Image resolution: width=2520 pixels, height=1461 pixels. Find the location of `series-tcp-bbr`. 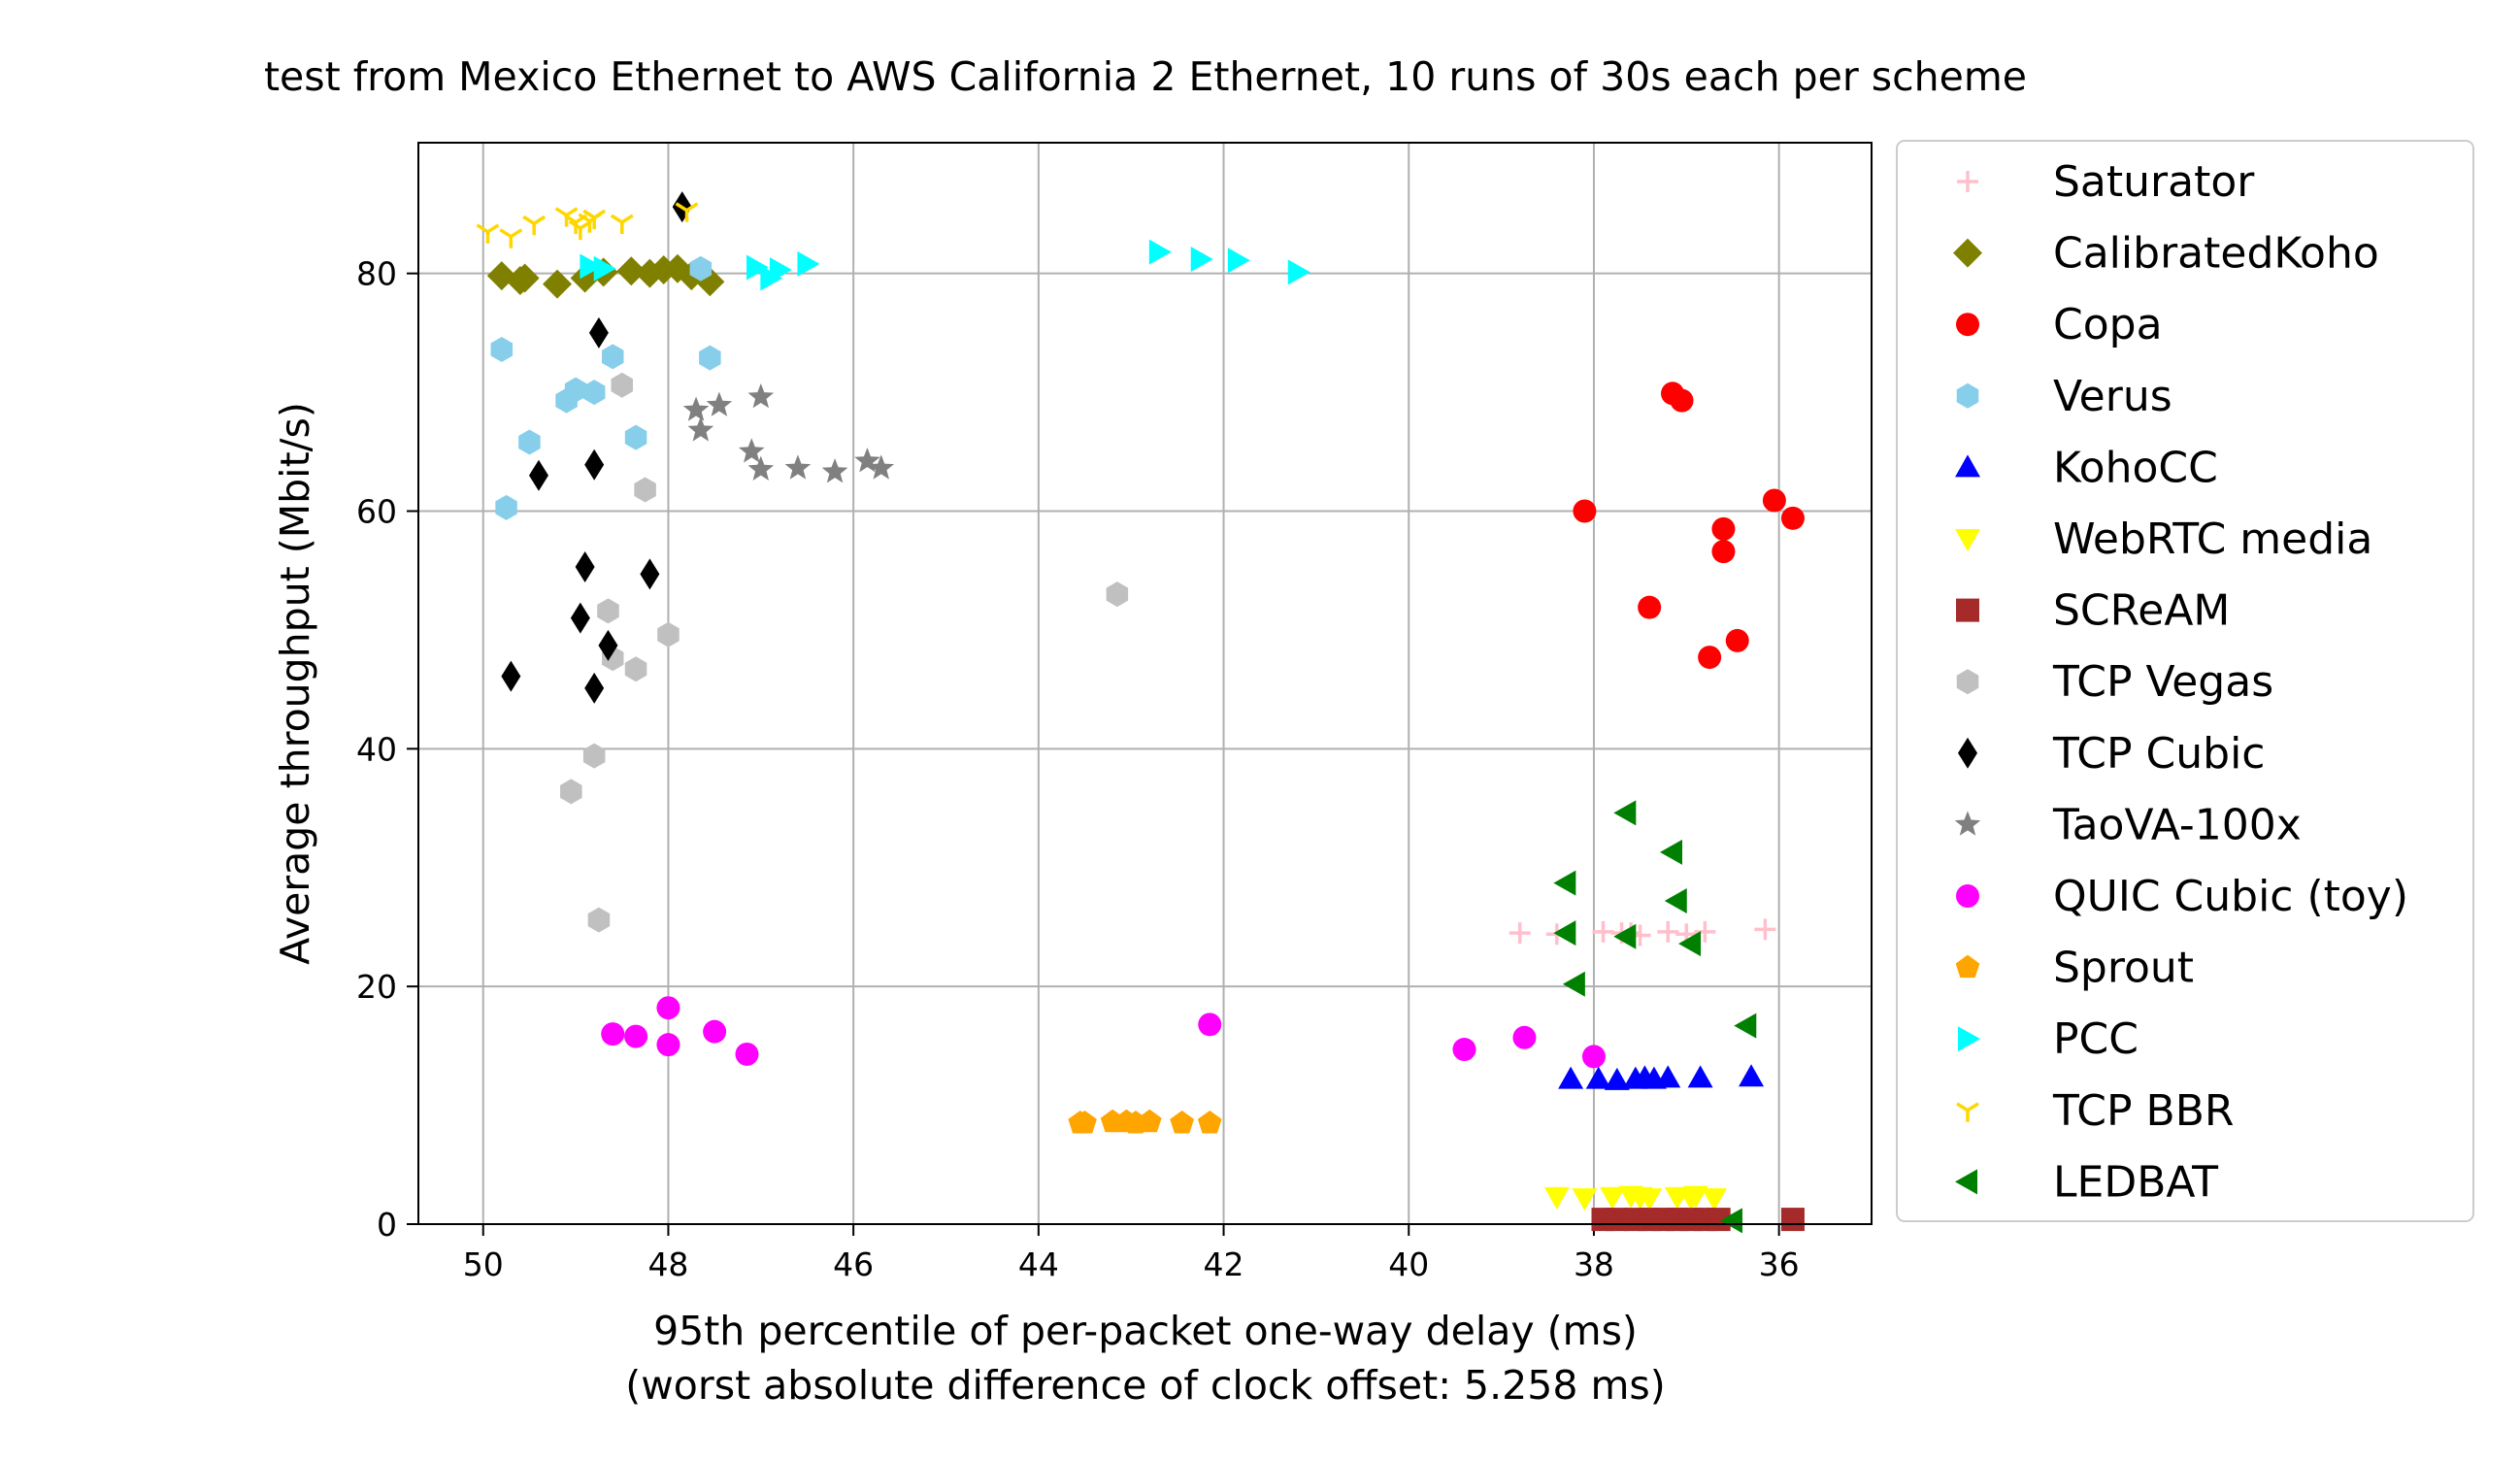

series-tcp-bbr is located at coordinates (587, 226).